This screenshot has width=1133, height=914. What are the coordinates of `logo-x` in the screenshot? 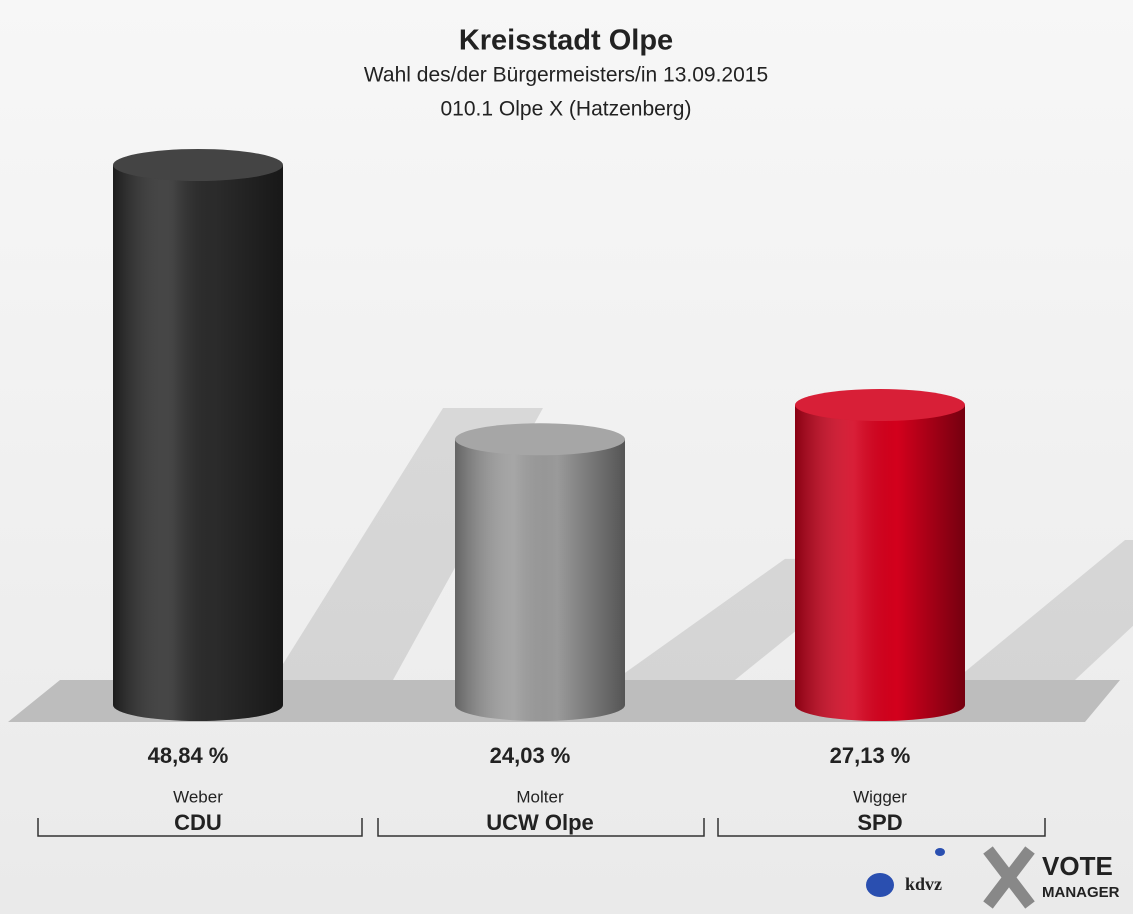 It's located at (1009, 877).